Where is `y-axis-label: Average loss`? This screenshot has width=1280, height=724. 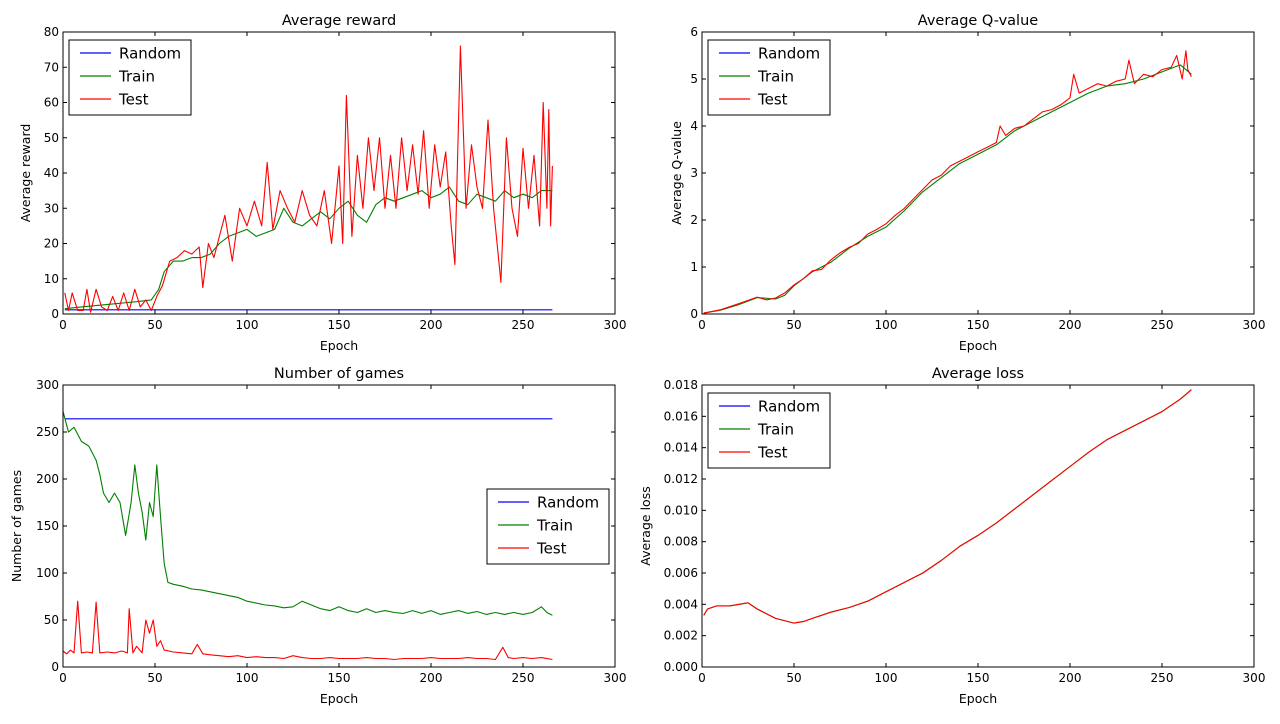
y-axis-label: Average loss is located at coordinates (645, 525).